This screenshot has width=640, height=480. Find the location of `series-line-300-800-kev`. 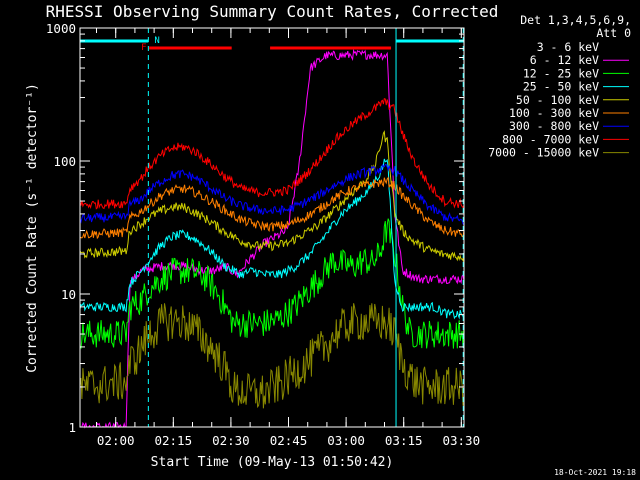

series-line-300-800-kev is located at coordinates (272, 194).